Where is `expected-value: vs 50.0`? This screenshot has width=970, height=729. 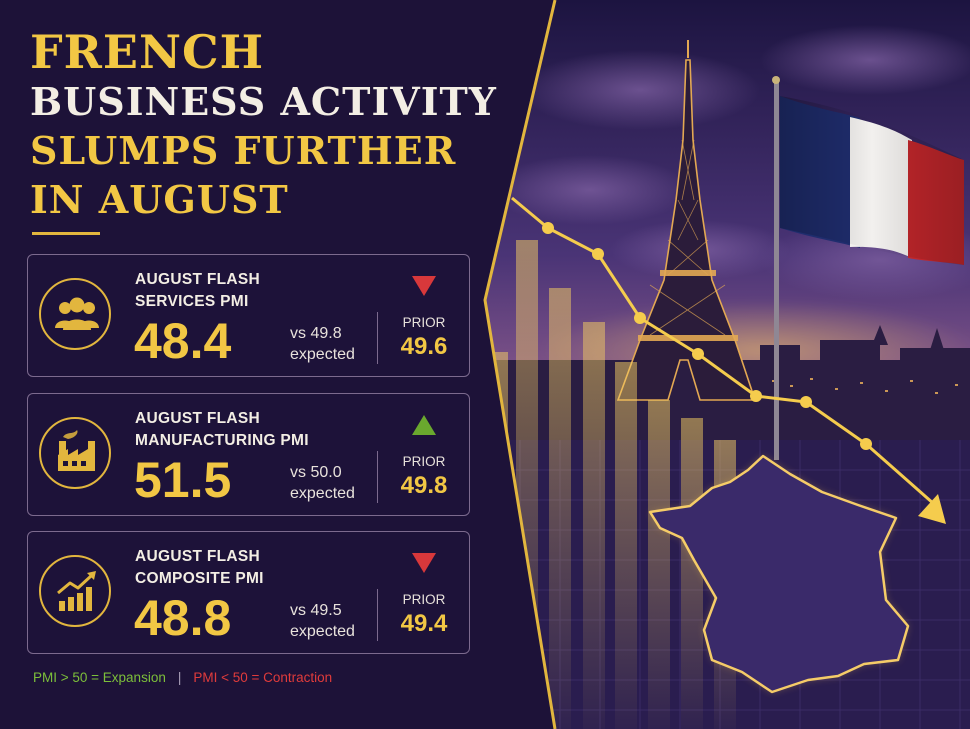
expected-value: vs 50.0 is located at coordinates (316, 472).